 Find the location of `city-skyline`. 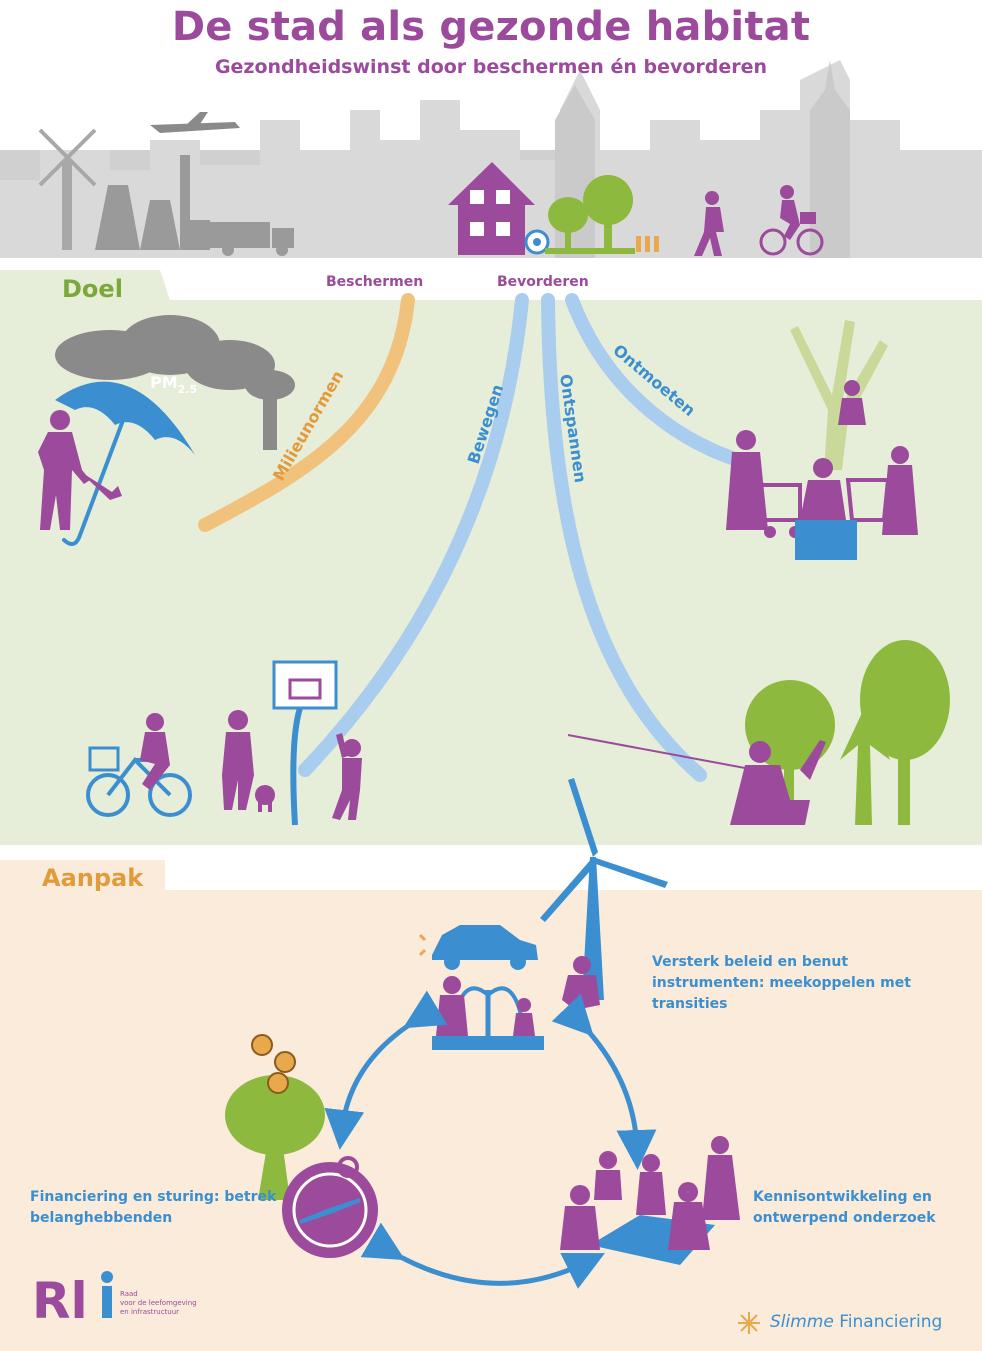

city-skyline is located at coordinates (491, 160).